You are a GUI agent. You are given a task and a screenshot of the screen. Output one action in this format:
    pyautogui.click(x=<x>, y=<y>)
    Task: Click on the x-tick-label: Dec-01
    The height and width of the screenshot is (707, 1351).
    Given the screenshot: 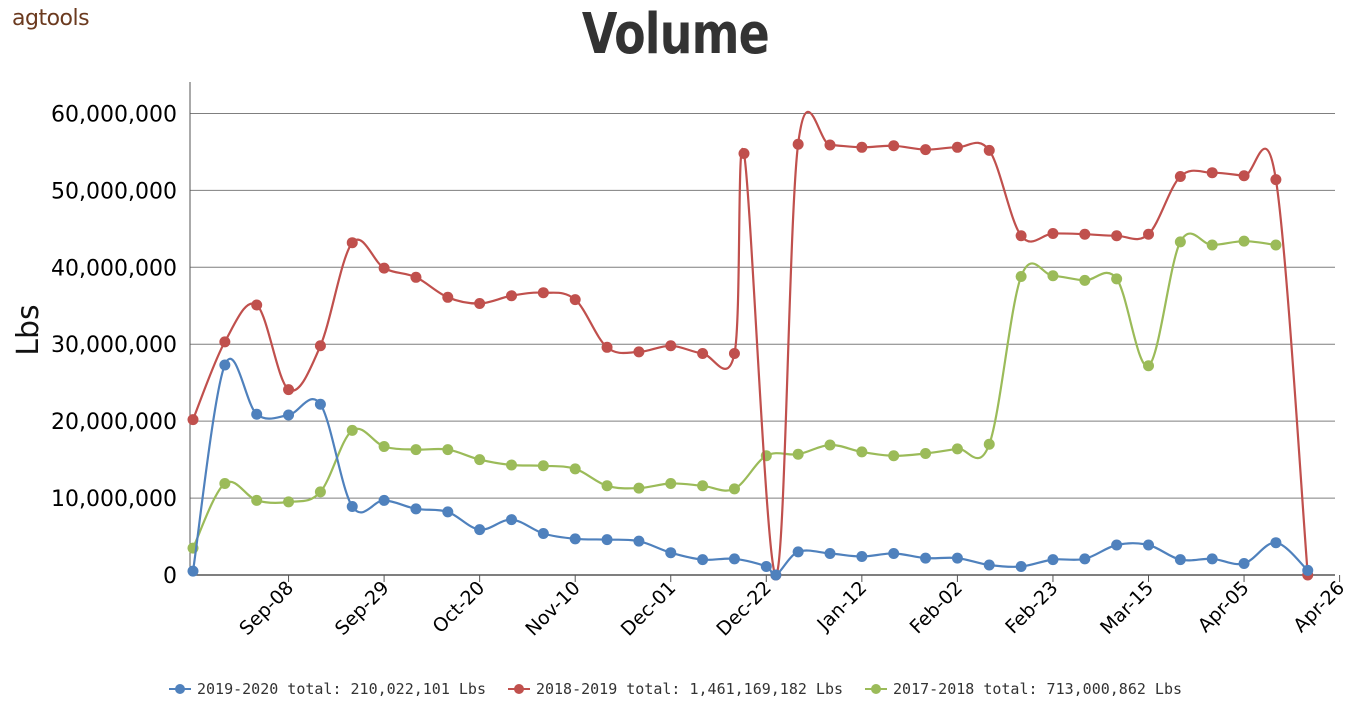 What is the action you would take?
    pyautogui.click(x=649, y=609)
    